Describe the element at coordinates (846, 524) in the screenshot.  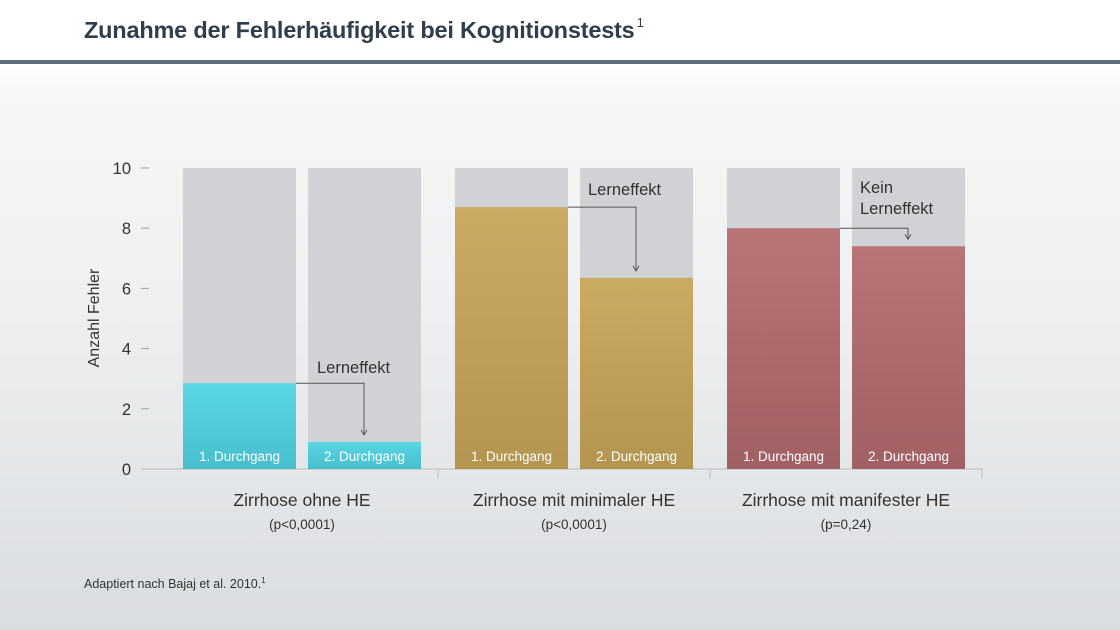
I see `group-pvalue: (p=0,24)` at that location.